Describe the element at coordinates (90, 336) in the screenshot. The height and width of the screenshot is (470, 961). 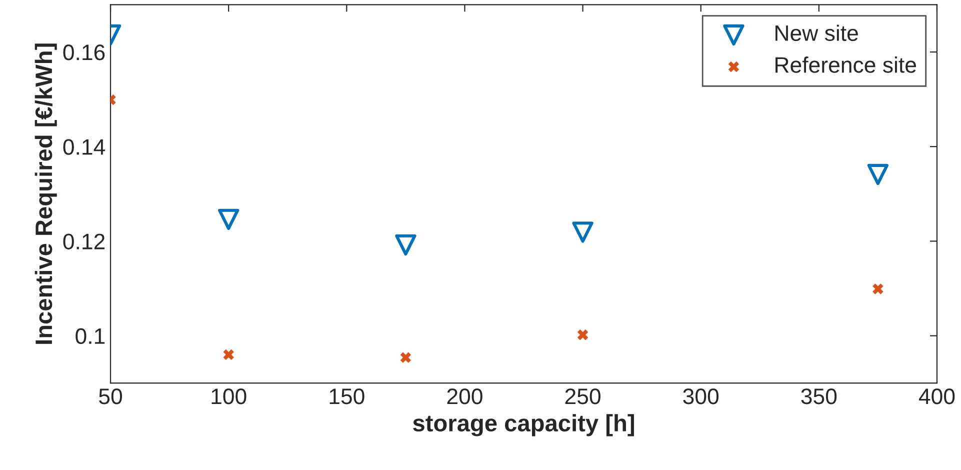
I see `y-tick-label: 0.1` at that location.